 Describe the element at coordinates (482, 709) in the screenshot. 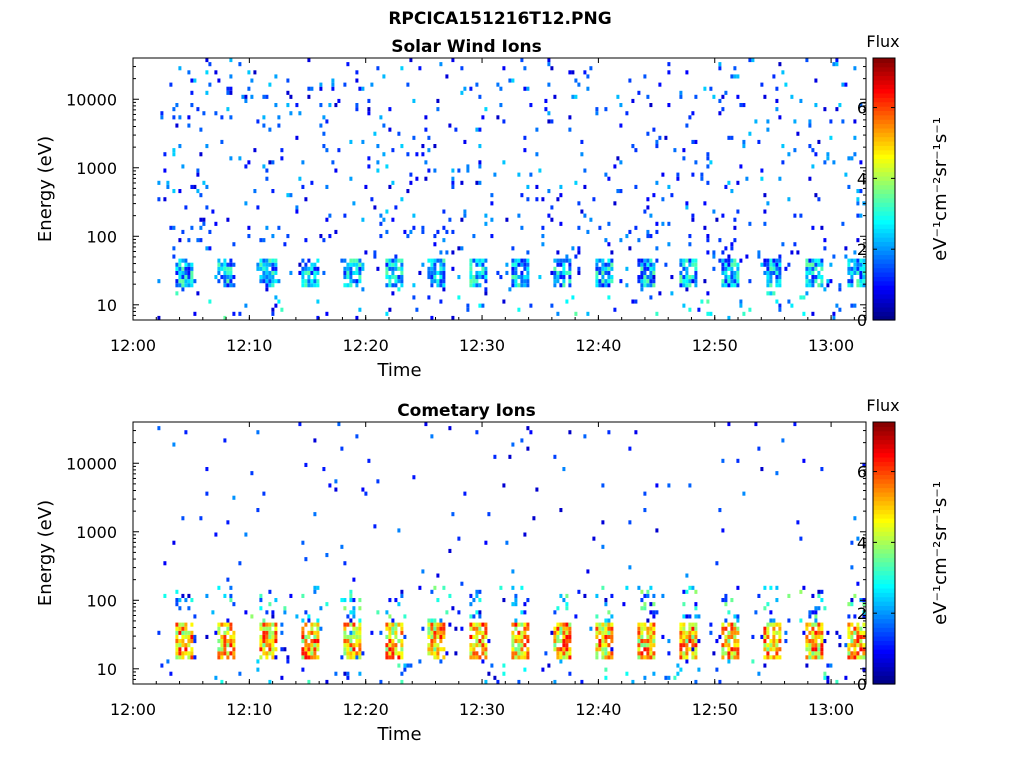

I see `x-tick-label: 12:30` at that location.